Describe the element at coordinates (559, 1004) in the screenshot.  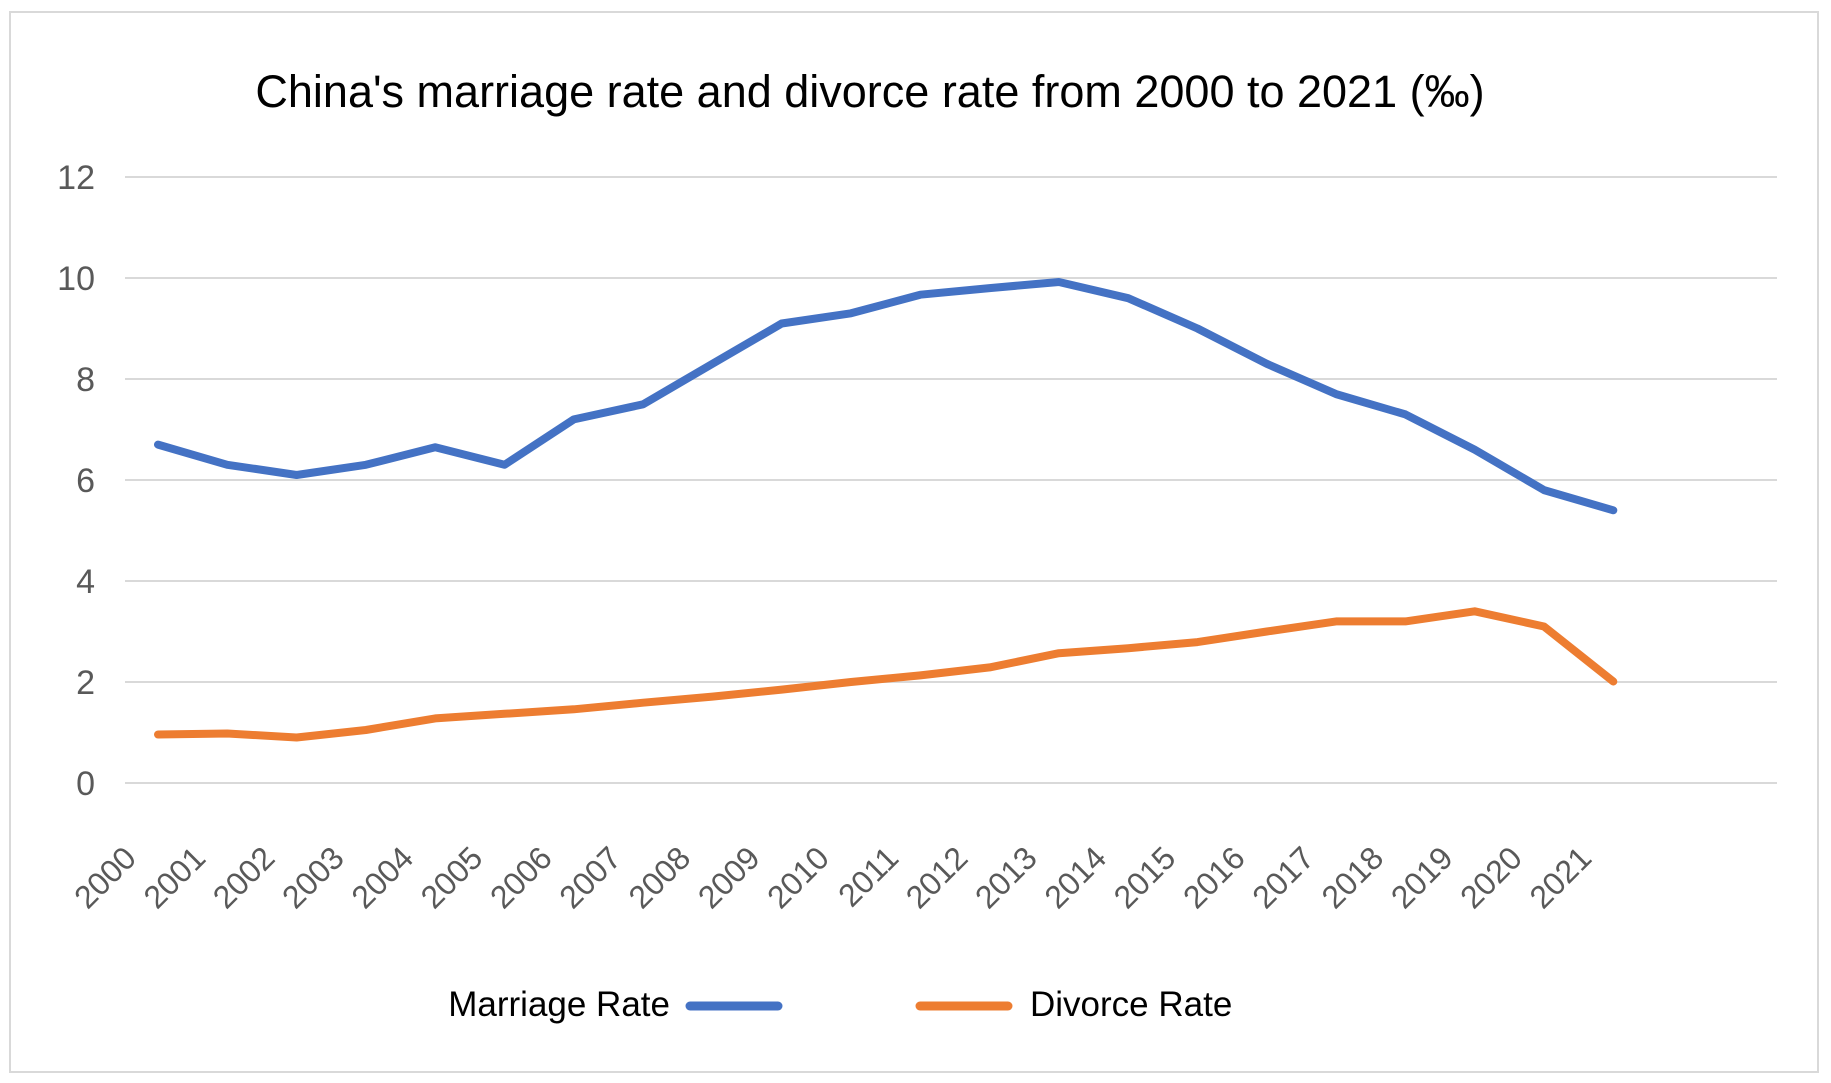
I see `legend-label-marriage-rate: Marriage Rate` at that location.